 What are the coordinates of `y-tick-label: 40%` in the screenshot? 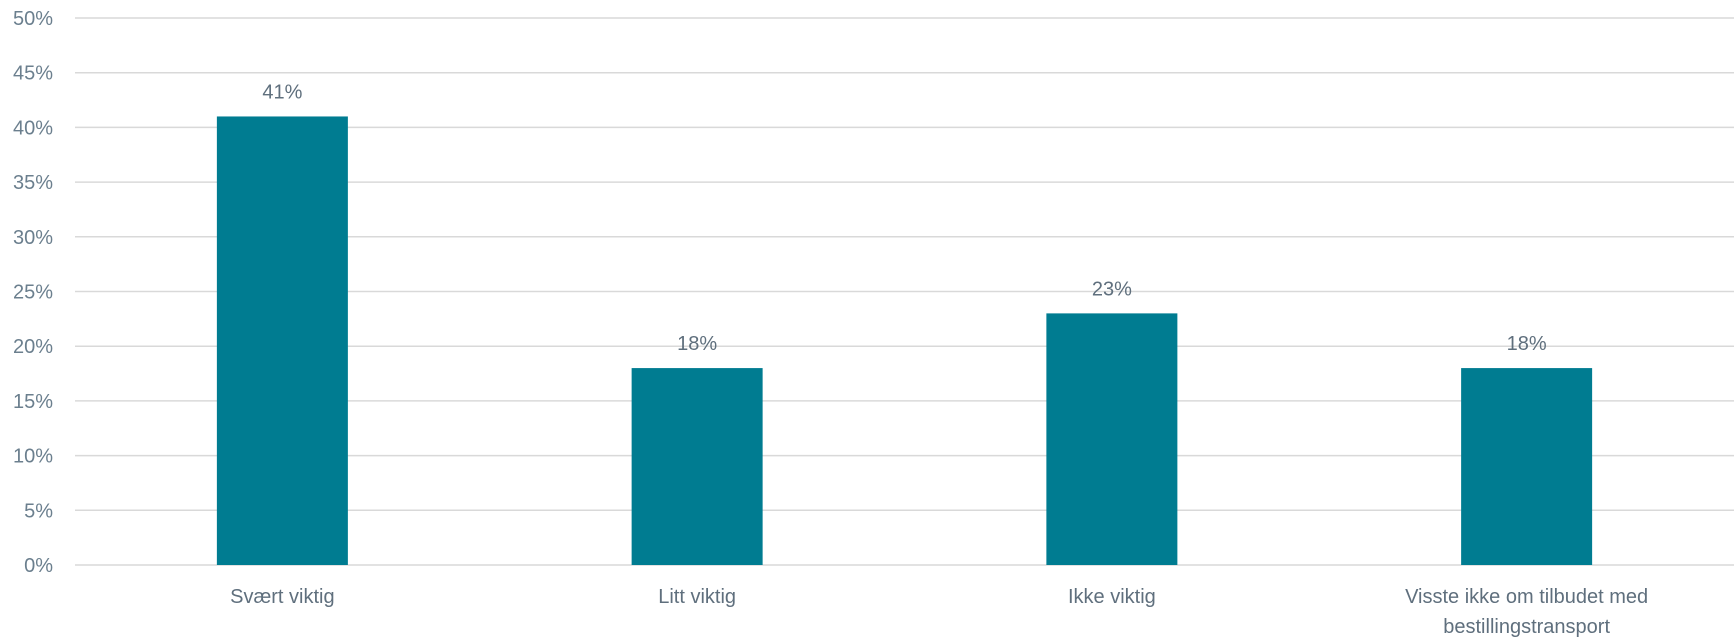 It's located at (33, 128).